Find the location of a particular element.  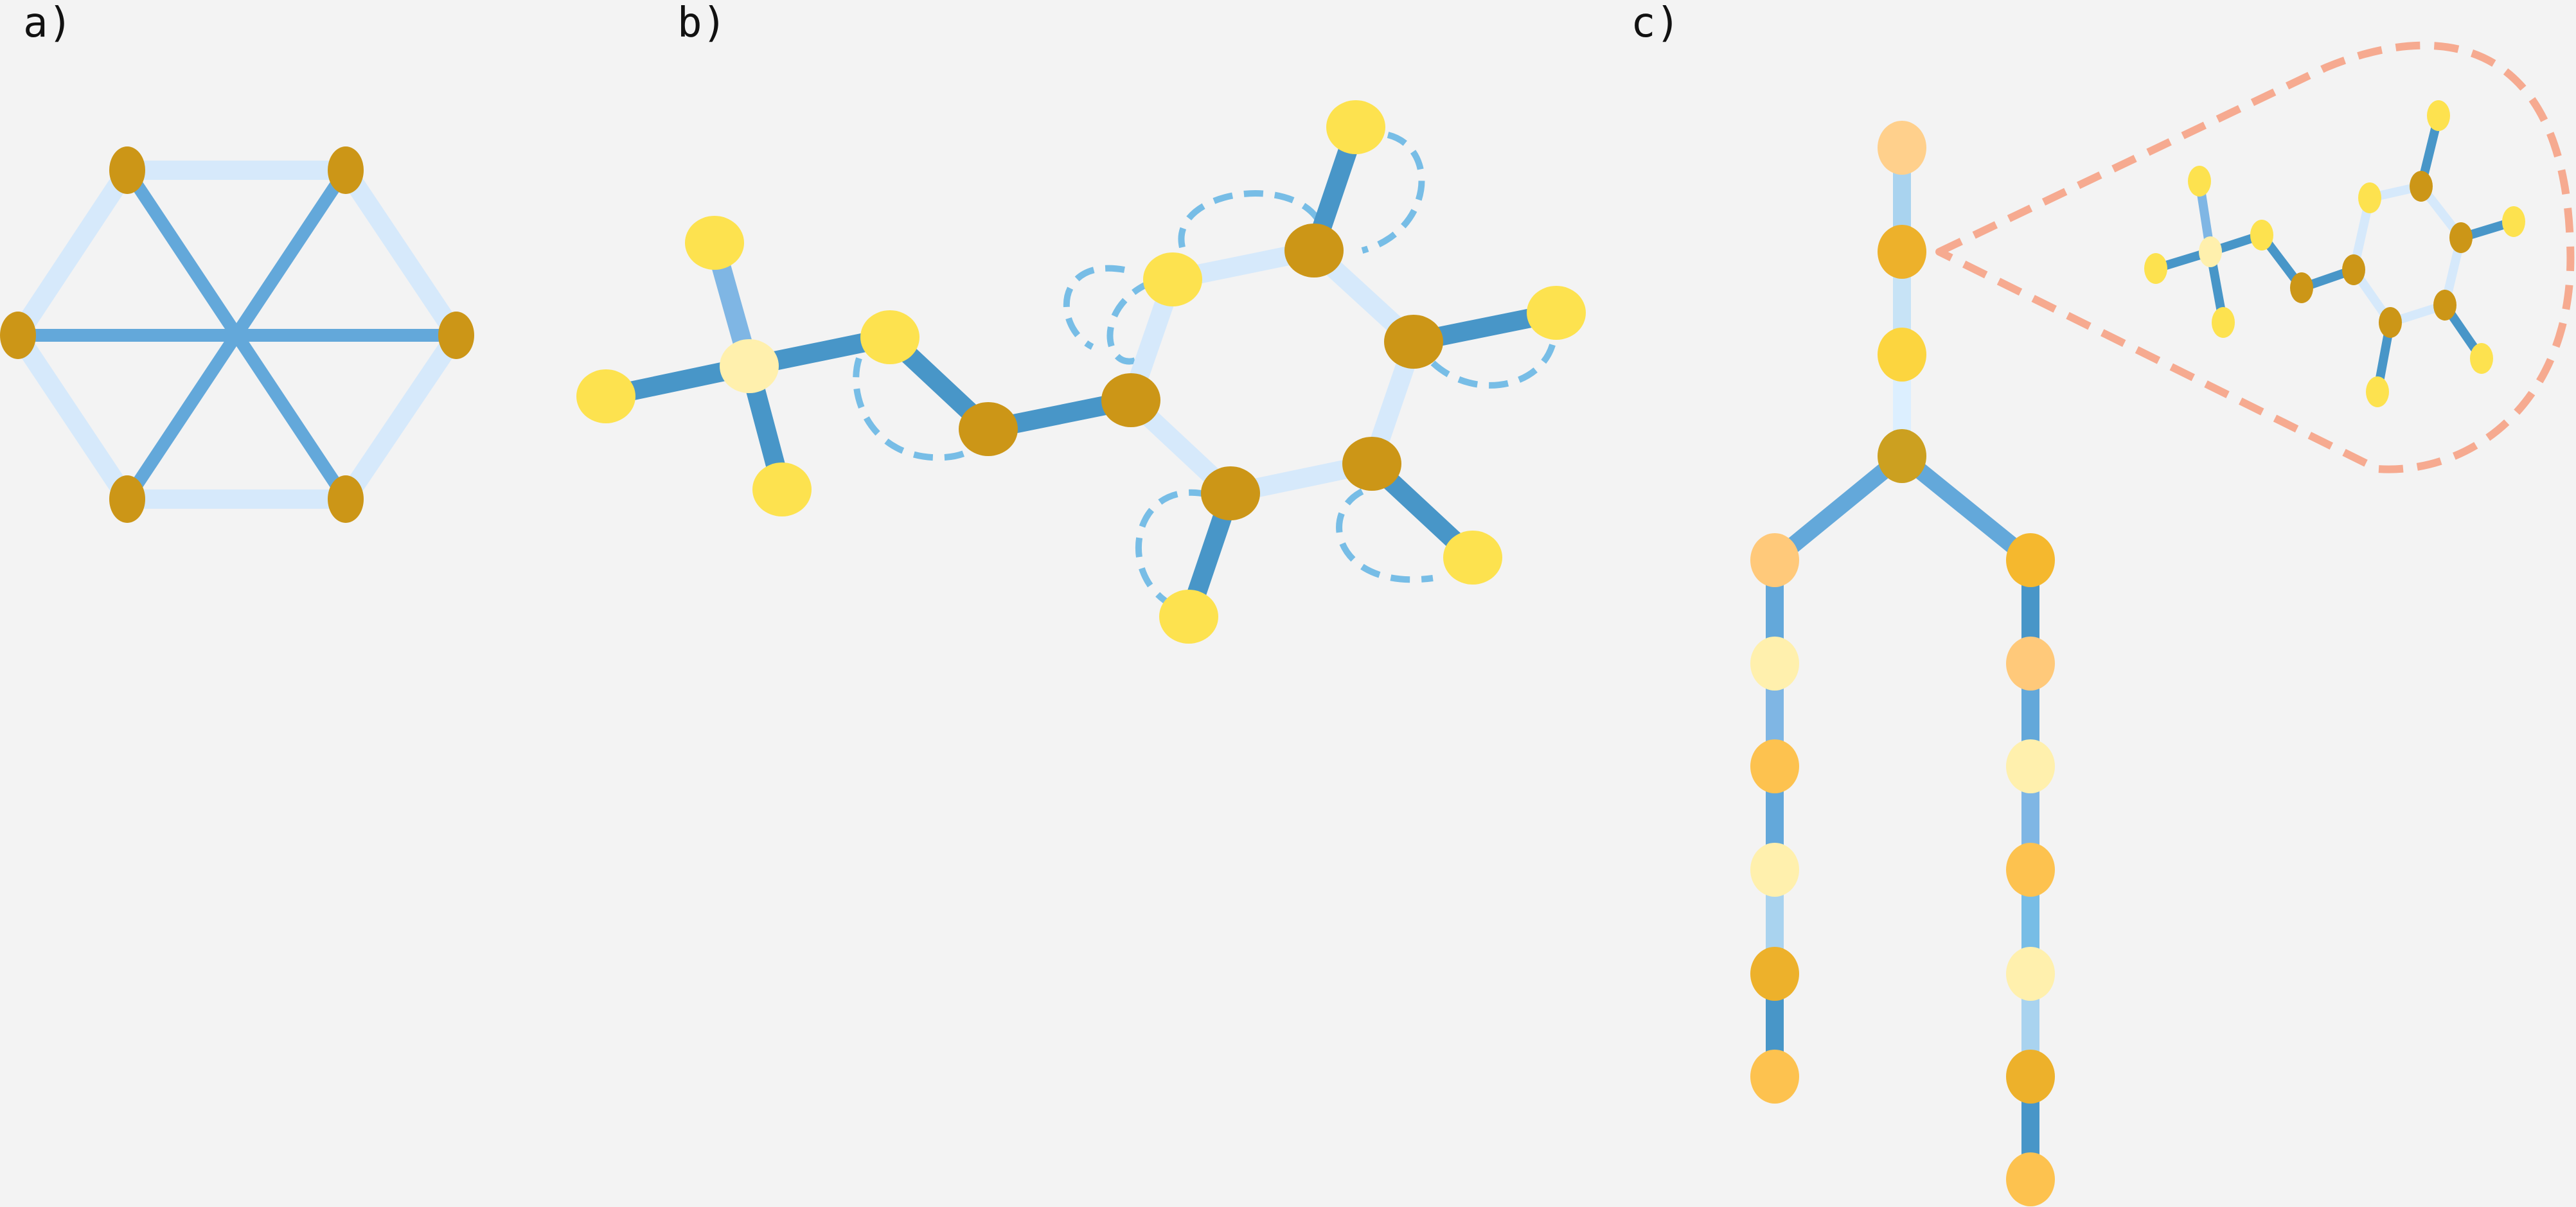

panel-c-label: c) is located at coordinates (1656, 23).